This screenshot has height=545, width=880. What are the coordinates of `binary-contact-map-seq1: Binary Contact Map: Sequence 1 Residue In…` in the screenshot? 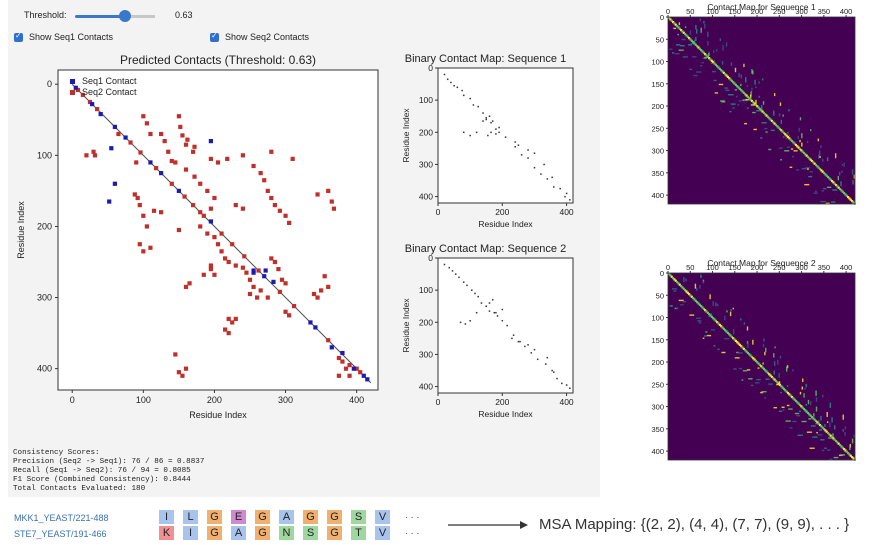 It's located at (500, 142).